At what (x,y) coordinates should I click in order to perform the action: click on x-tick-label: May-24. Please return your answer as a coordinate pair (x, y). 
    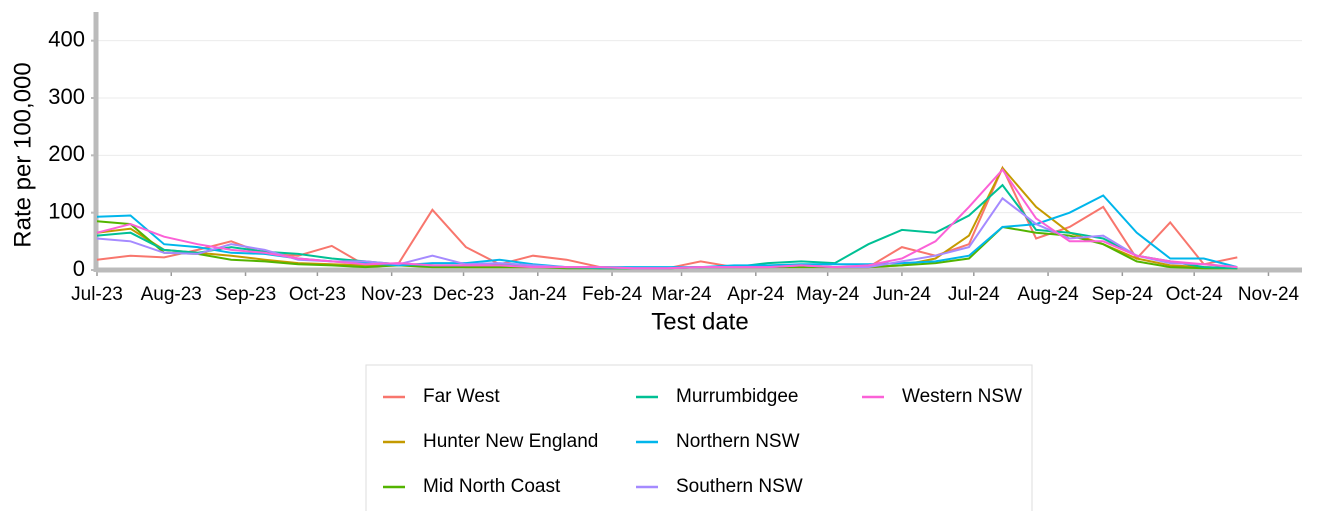
    Looking at the image, I should click on (828, 294).